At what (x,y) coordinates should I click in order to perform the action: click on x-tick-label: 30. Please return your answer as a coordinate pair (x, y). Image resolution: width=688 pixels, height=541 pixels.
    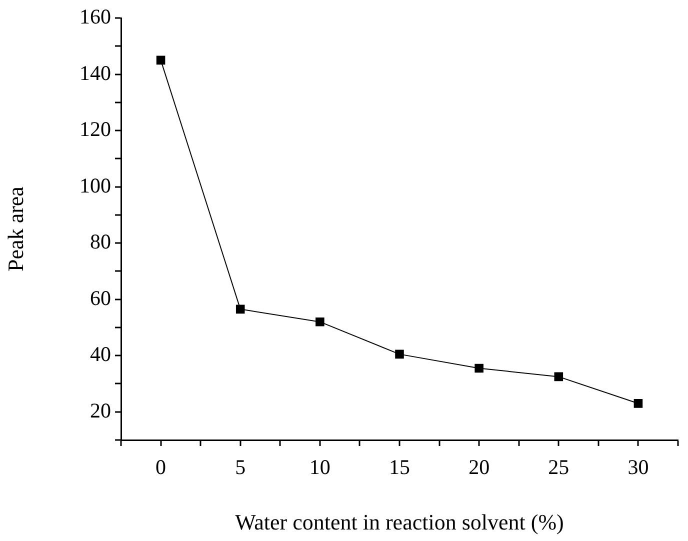
    Looking at the image, I should click on (638, 467).